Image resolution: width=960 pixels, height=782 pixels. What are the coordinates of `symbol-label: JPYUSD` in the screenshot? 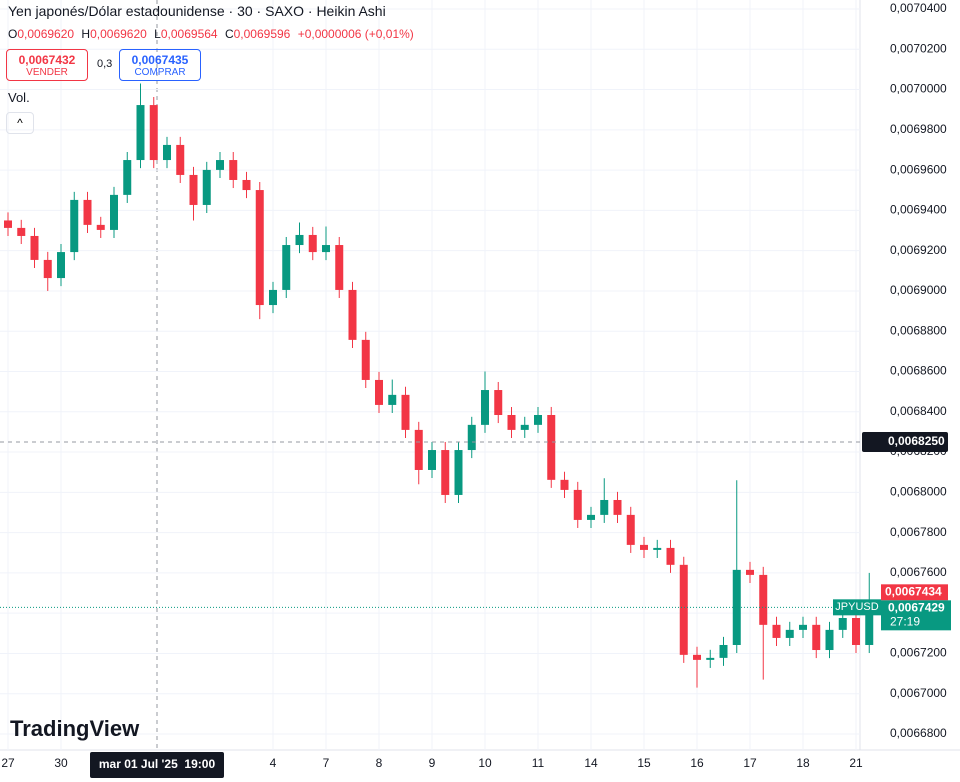 It's located at (856, 607).